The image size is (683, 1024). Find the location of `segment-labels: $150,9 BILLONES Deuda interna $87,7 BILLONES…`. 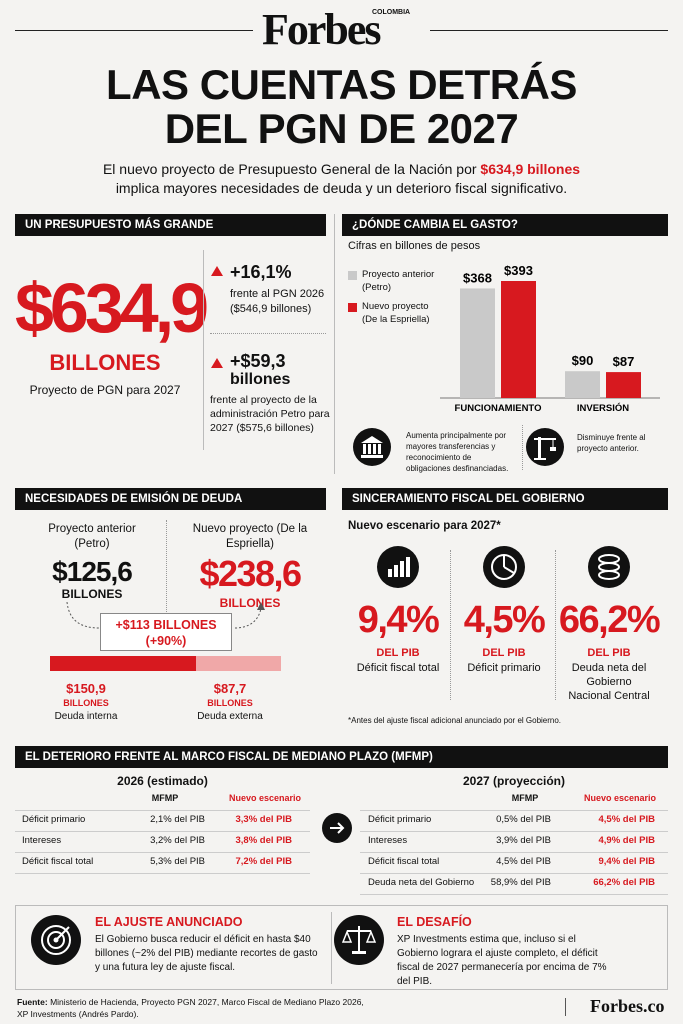

segment-labels: $150,9 BILLONES Deuda interna $87,7 BILLONES… is located at coordinates (165, 706).